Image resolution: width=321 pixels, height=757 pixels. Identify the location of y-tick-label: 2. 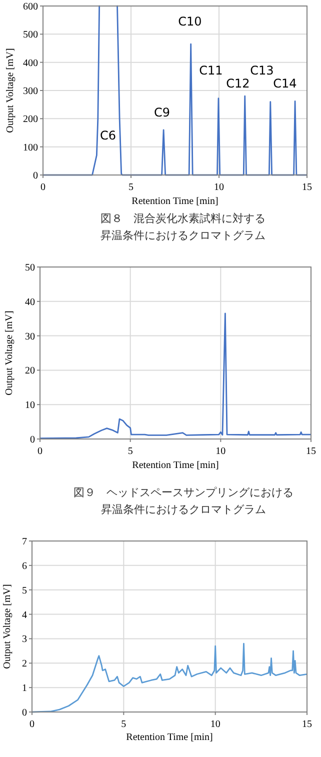
(24, 664).